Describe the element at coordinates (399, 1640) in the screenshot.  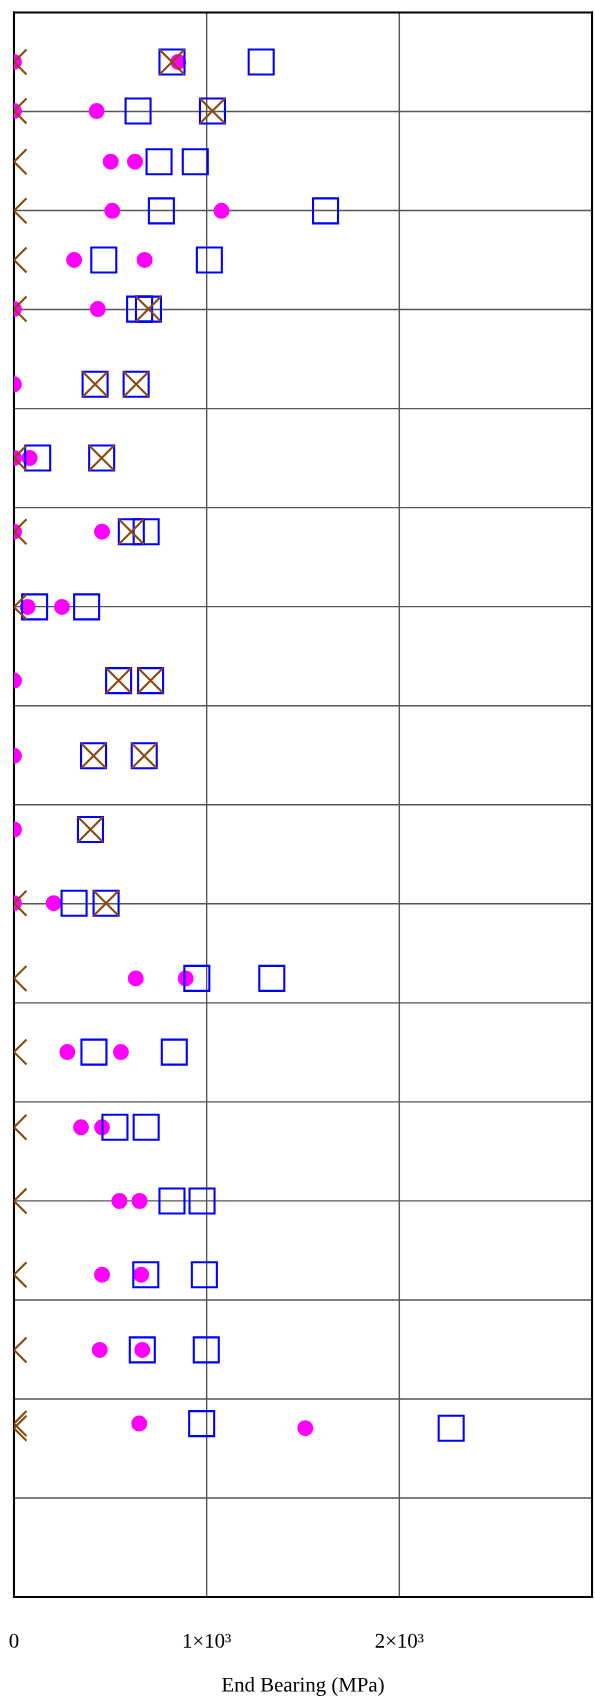
I see `x-tick-label: 2×10³` at that location.